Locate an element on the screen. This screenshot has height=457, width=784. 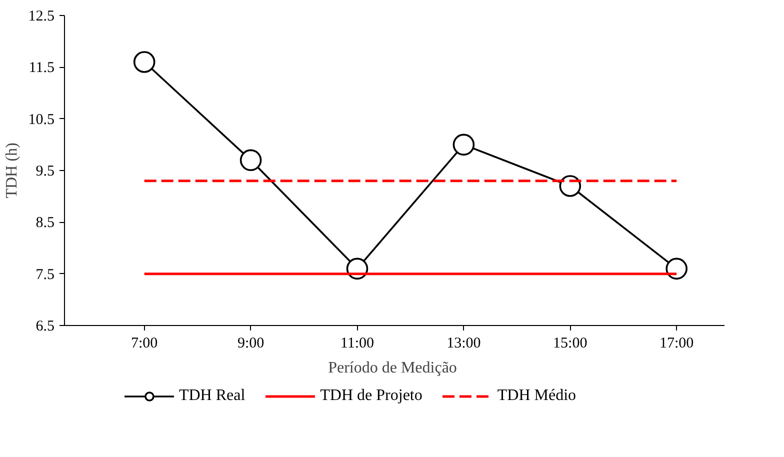
x-axis-title: Período de Medição is located at coordinates (392, 368).